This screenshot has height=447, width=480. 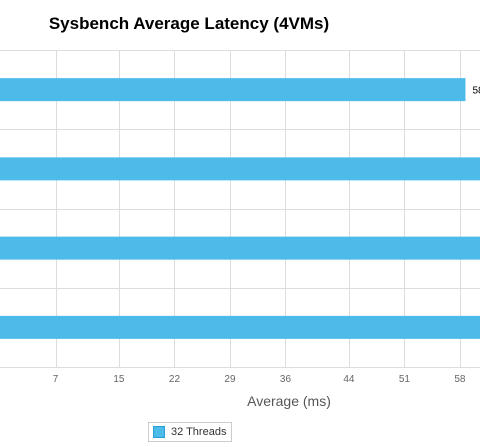 What do you see at coordinates (159, 432) in the screenshot?
I see `legend-swatch` at bounding box center [159, 432].